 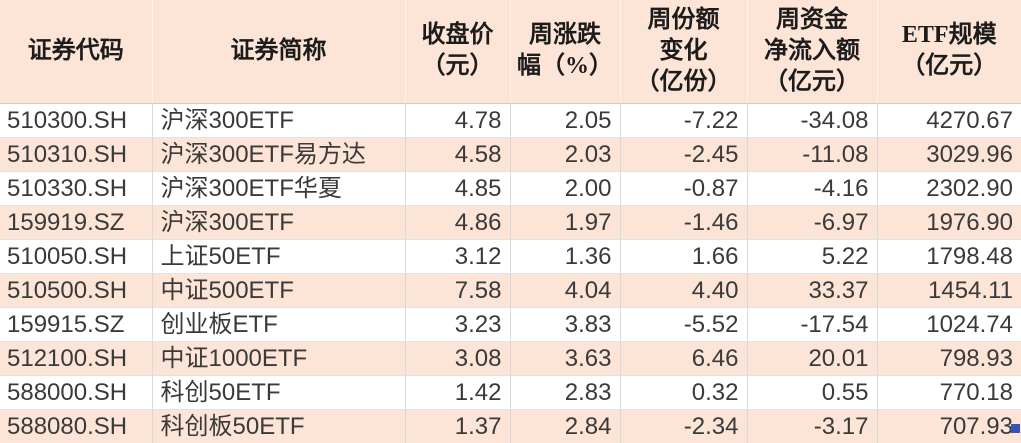 What do you see at coordinates (565, 52) in the screenshot?
I see `col-header-weekly-change: 周涨跌 幅（%）` at bounding box center [565, 52].